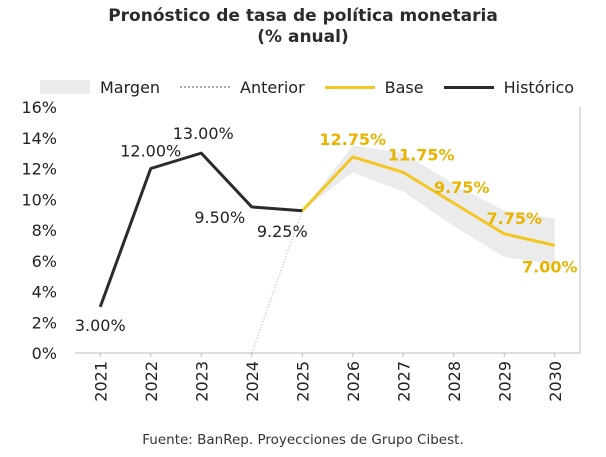  What do you see at coordinates (100, 381) in the screenshot?
I see `x-tick-label: 2021` at bounding box center [100, 381].